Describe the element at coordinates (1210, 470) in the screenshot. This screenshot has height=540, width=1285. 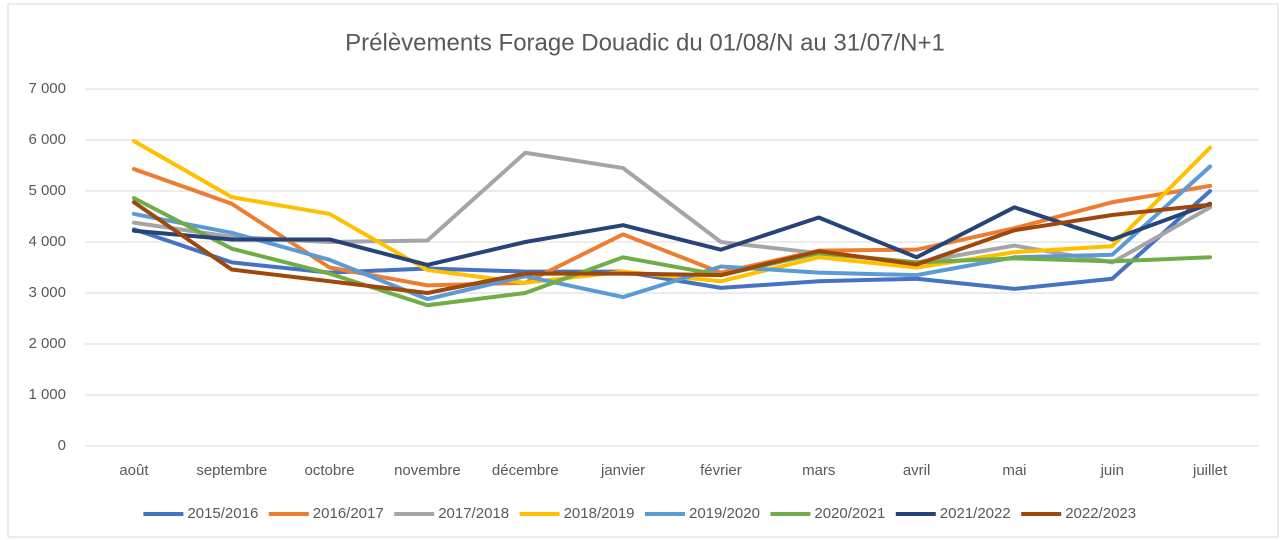
I see `x-tick-label: juillet` at that location.